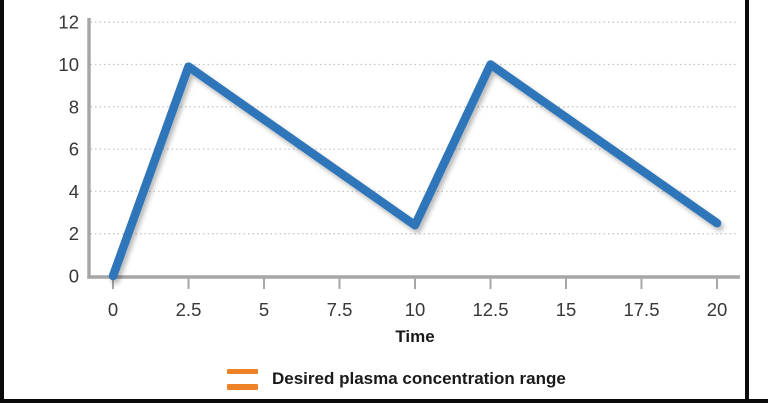 Image resolution: width=768 pixels, height=403 pixels. Describe the element at coordinates (717, 309) in the screenshot. I see `x-tick-label: 20` at that location.